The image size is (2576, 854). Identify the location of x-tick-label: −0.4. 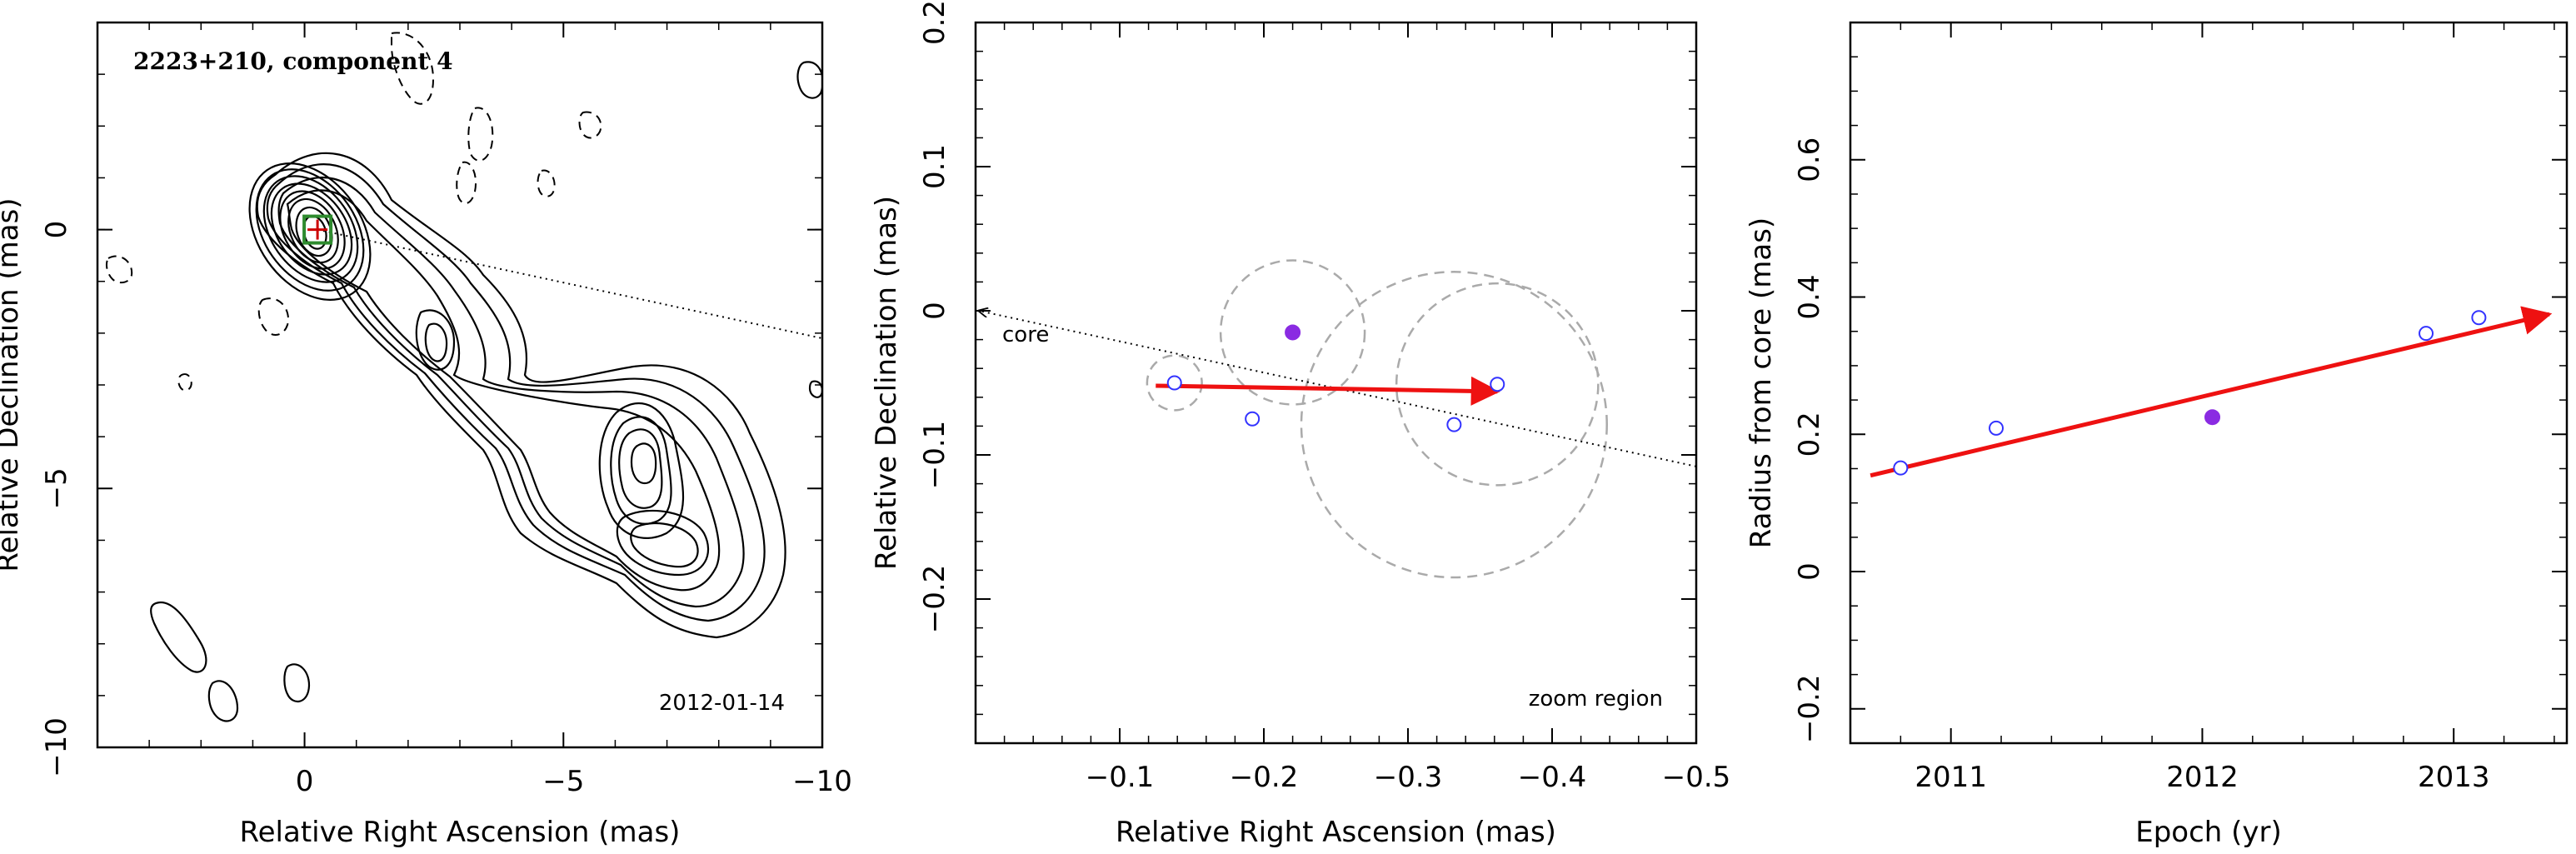
(1552, 777).